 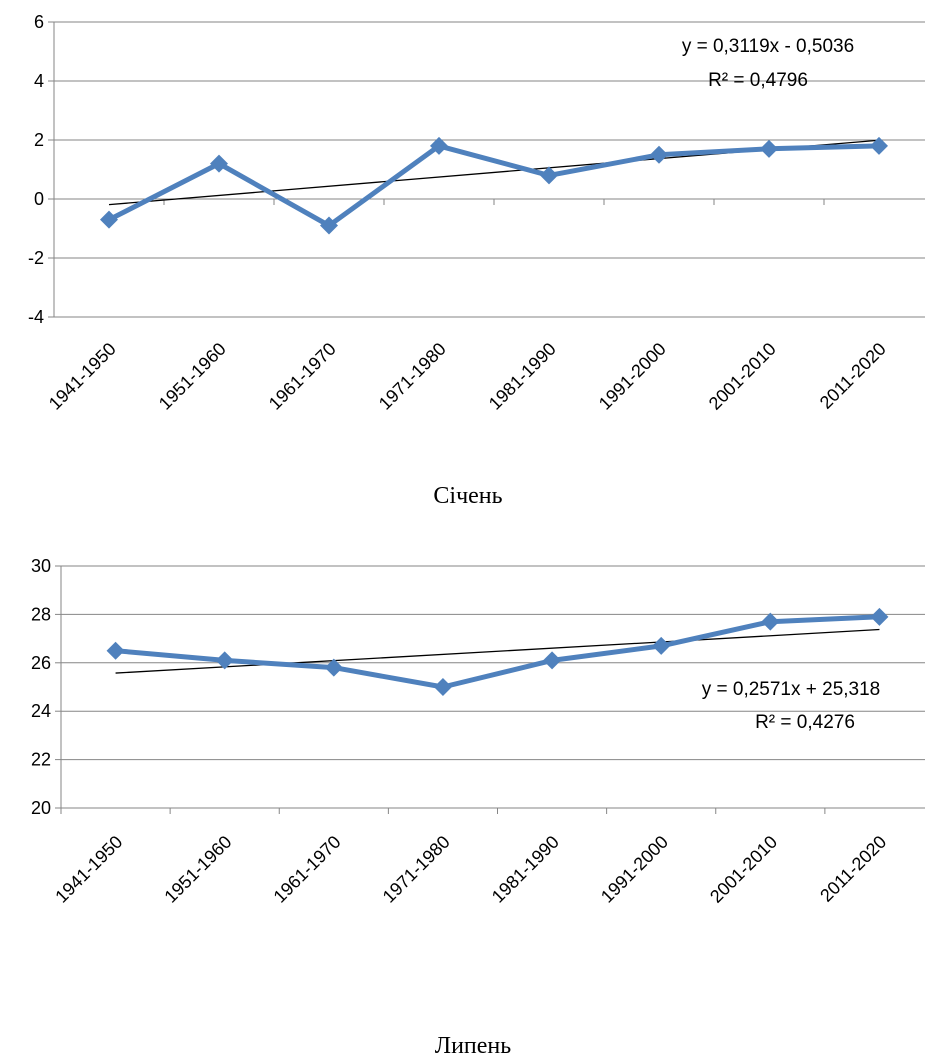 I want to click on y-tick-label: 30, so click(x=41, y=566).